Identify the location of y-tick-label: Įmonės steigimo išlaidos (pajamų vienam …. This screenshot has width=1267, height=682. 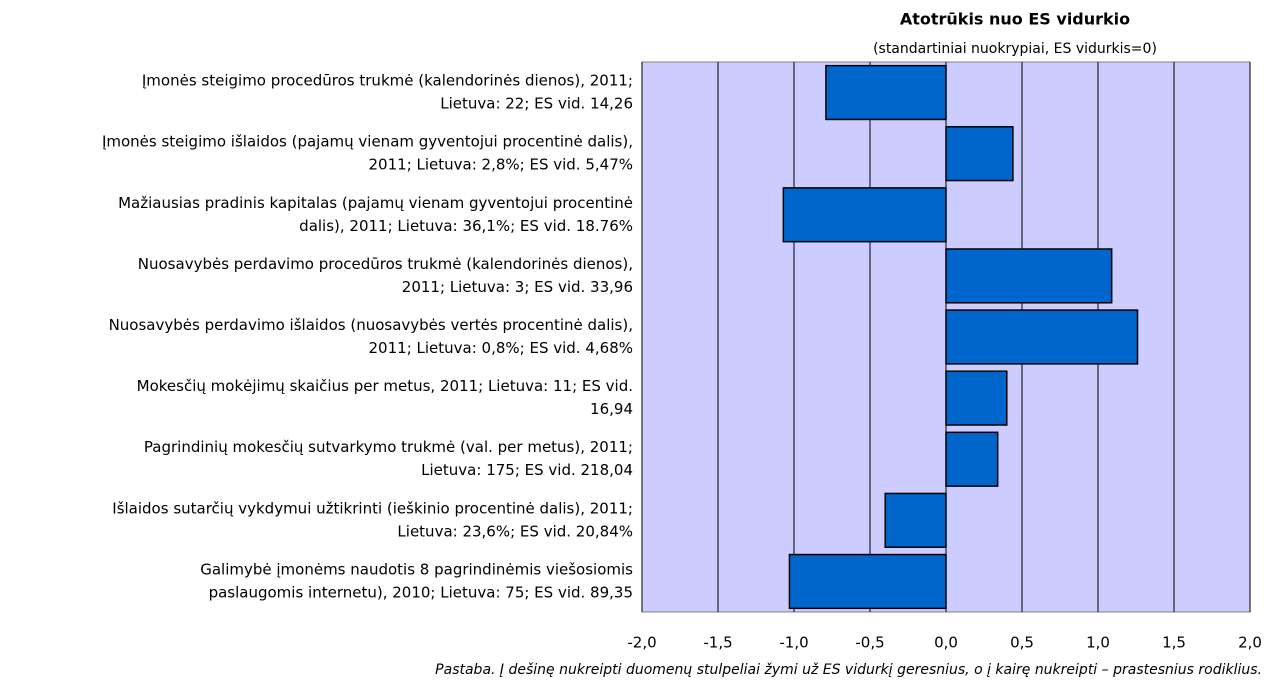
(367, 142).